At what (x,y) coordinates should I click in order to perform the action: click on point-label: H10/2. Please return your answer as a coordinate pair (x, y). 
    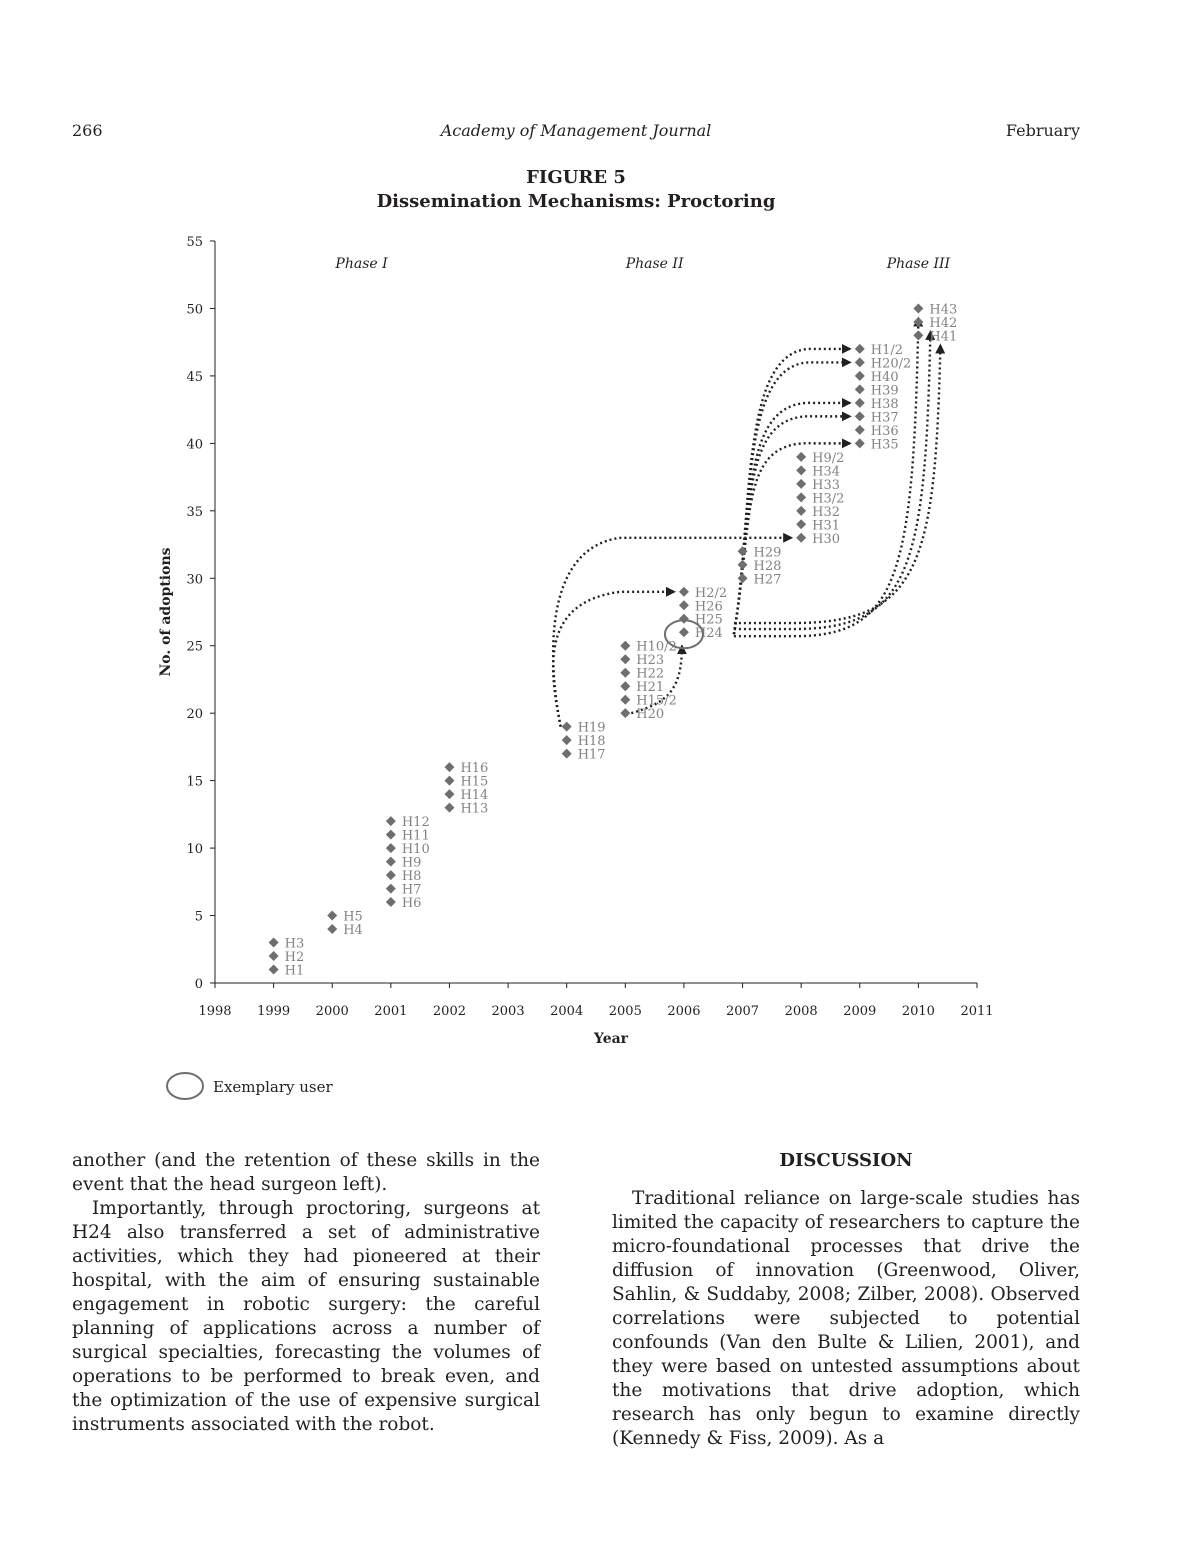
    Looking at the image, I should click on (656, 647).